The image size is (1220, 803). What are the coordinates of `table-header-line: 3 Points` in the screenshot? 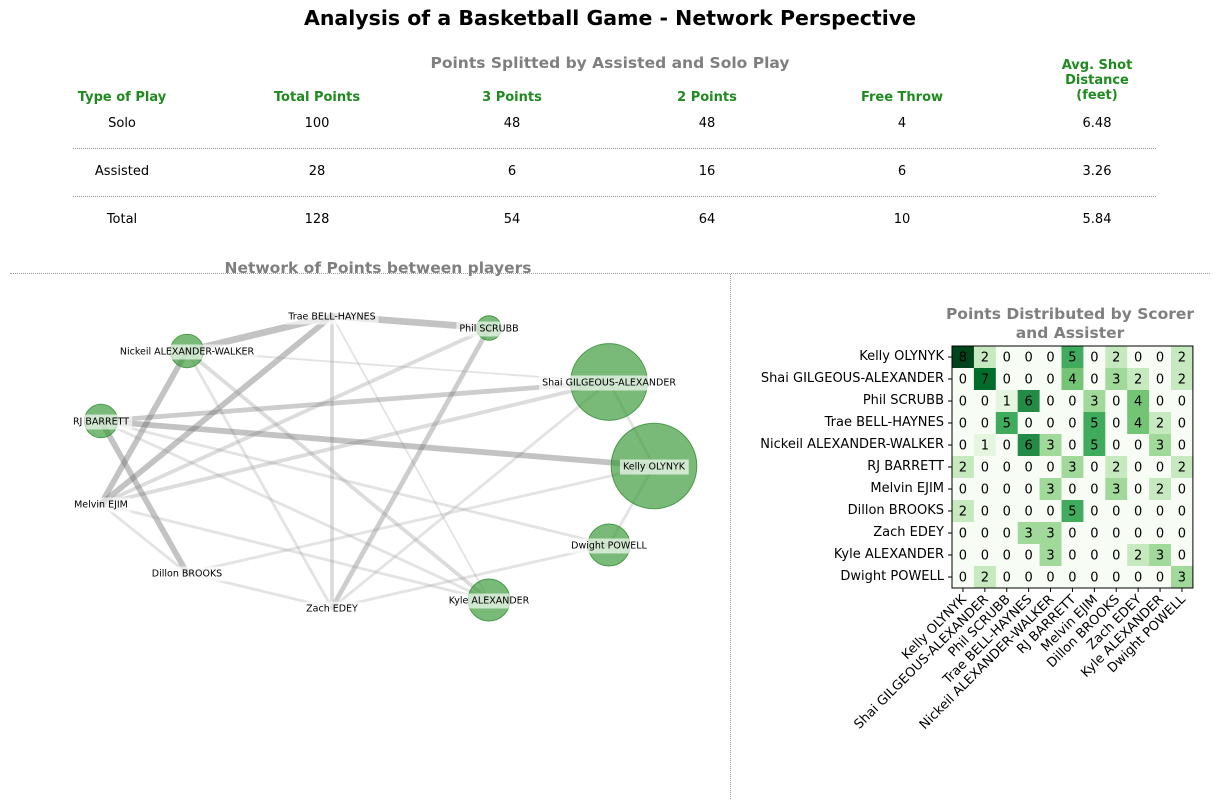 It's located at (512, 97).